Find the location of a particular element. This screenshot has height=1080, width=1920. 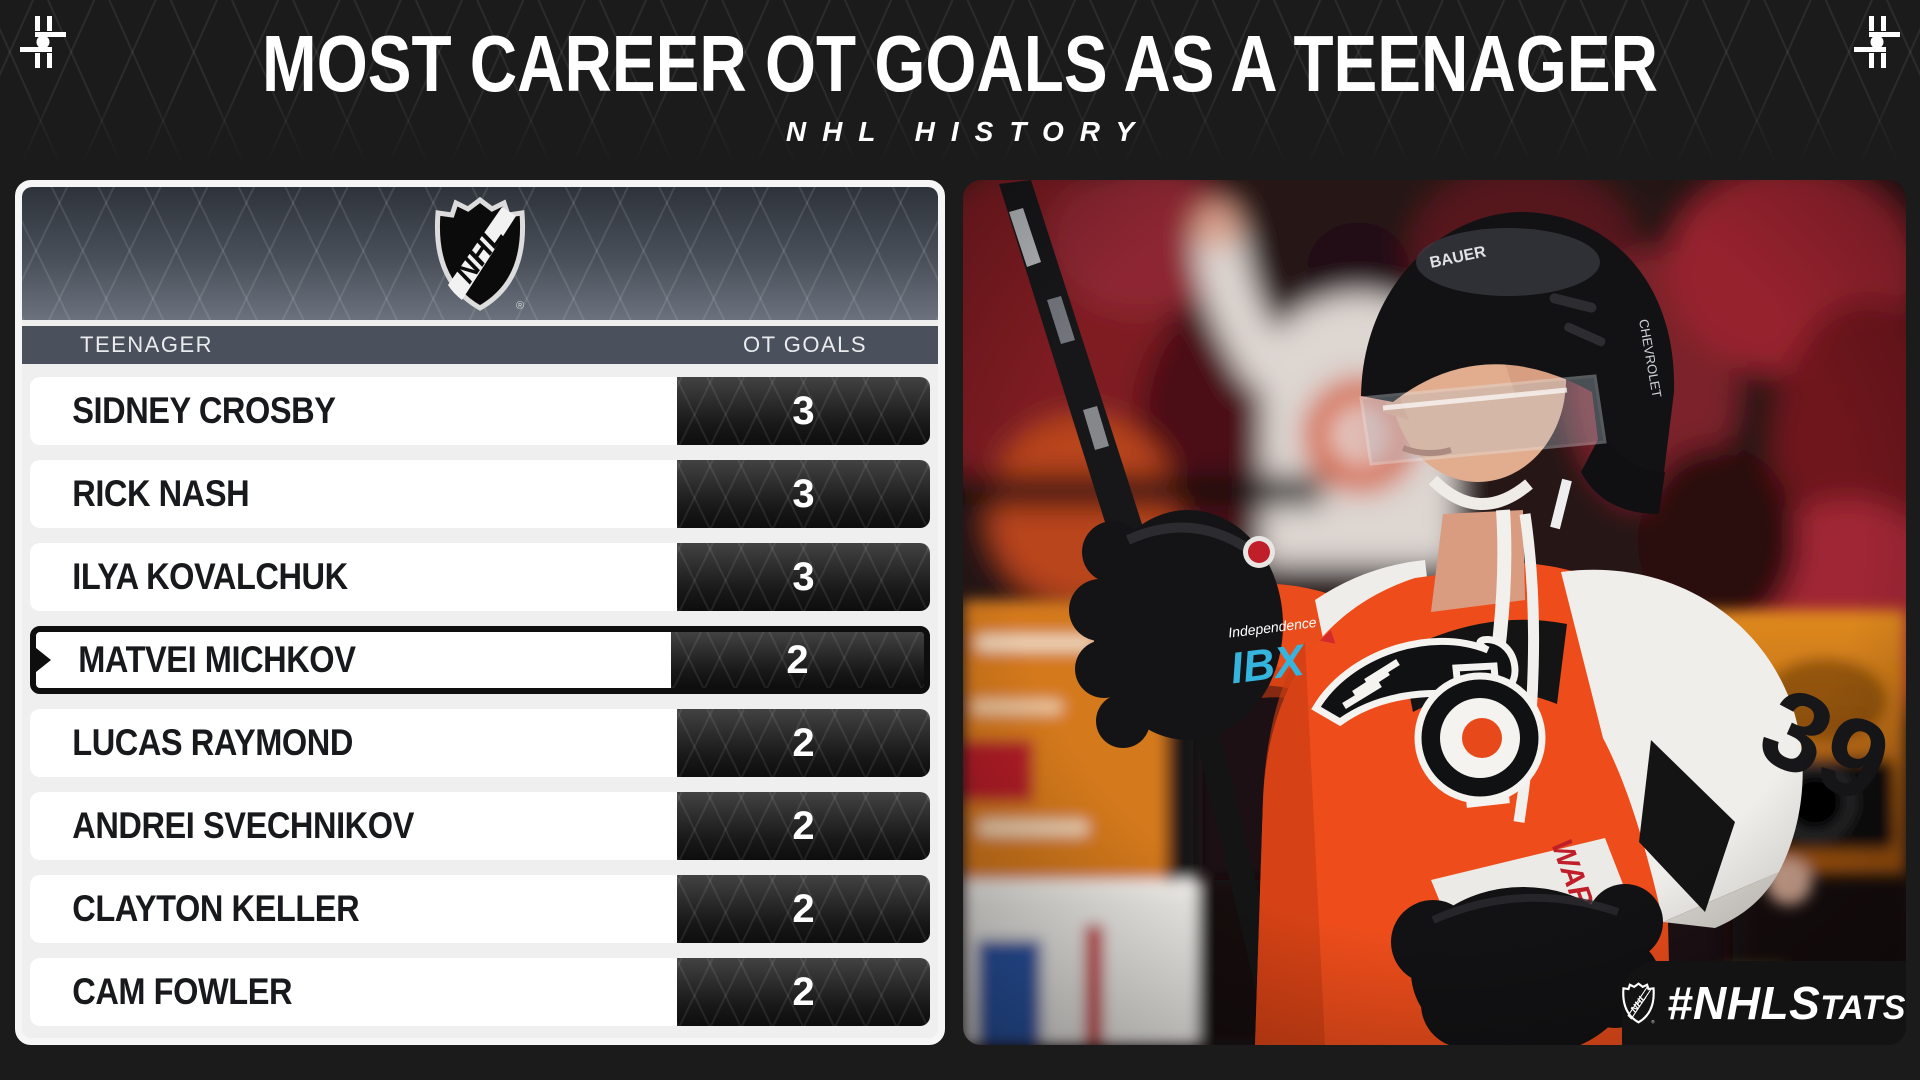

table-row-highlighted: MATVEI MICHKOV 2 is located at coordinates (480, 660).